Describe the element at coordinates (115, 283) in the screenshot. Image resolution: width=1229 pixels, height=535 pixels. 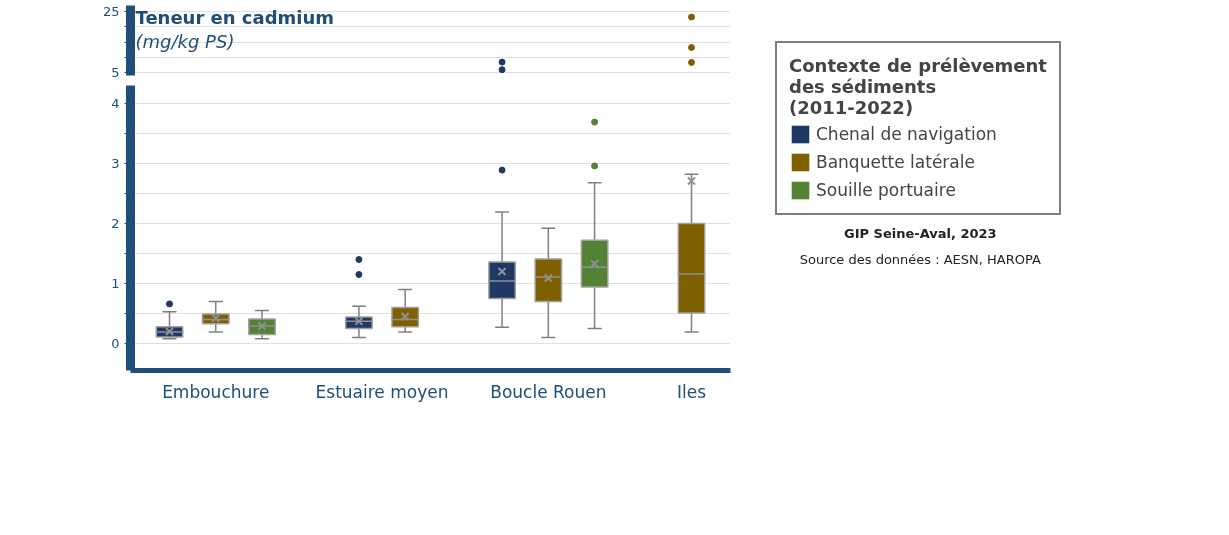
I see `y-tick-label: 1` at that location.